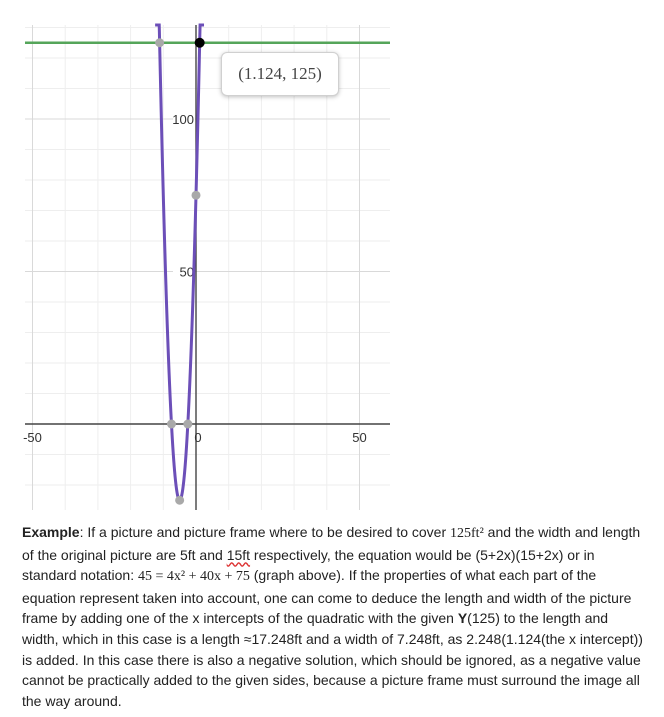  I want to click on x-tick-label: 50, so click(359, 437).